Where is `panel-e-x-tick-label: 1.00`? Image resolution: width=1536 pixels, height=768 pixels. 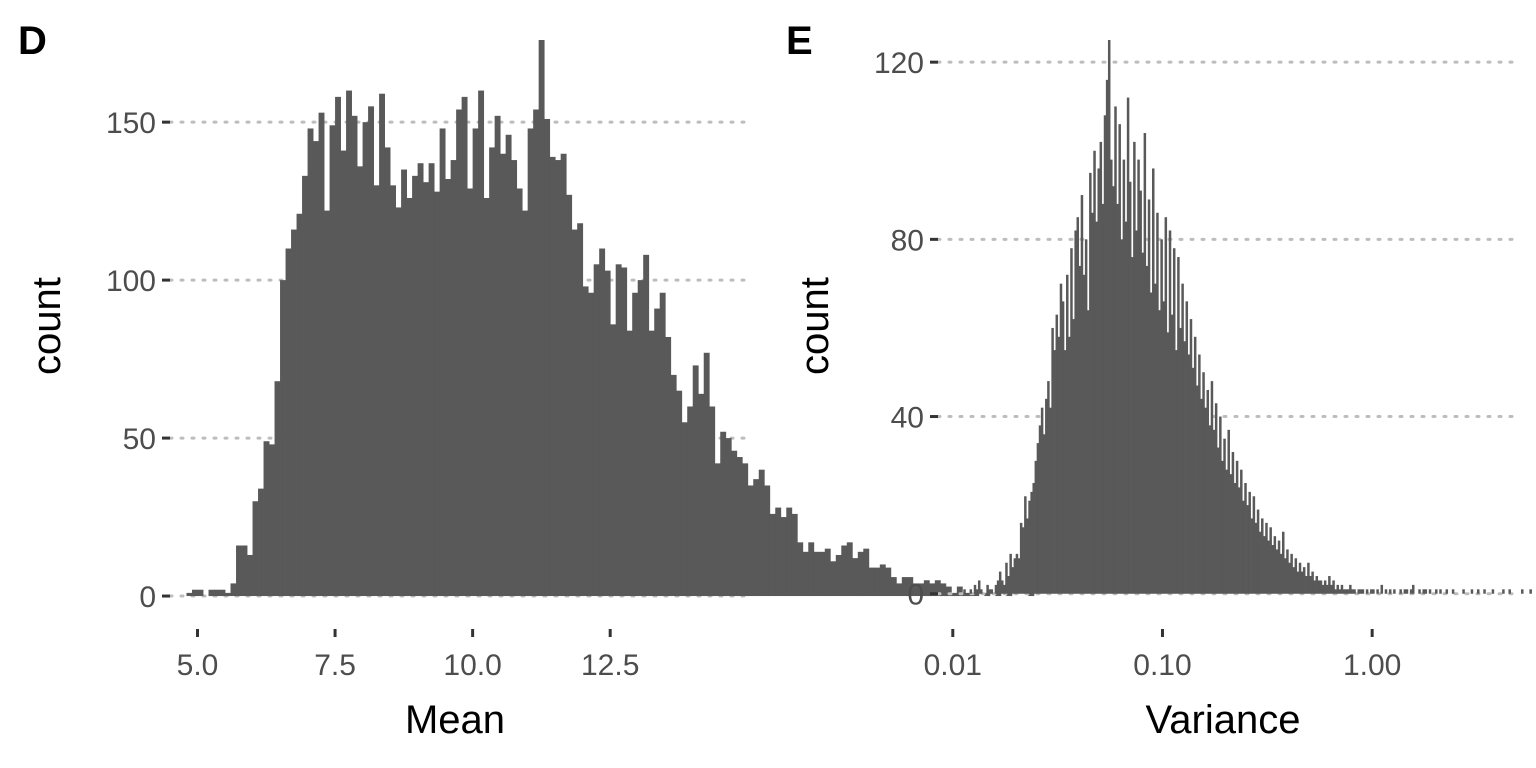
panel-e-x-tick-label: 1.00 is located at coordinates (1372, 665).